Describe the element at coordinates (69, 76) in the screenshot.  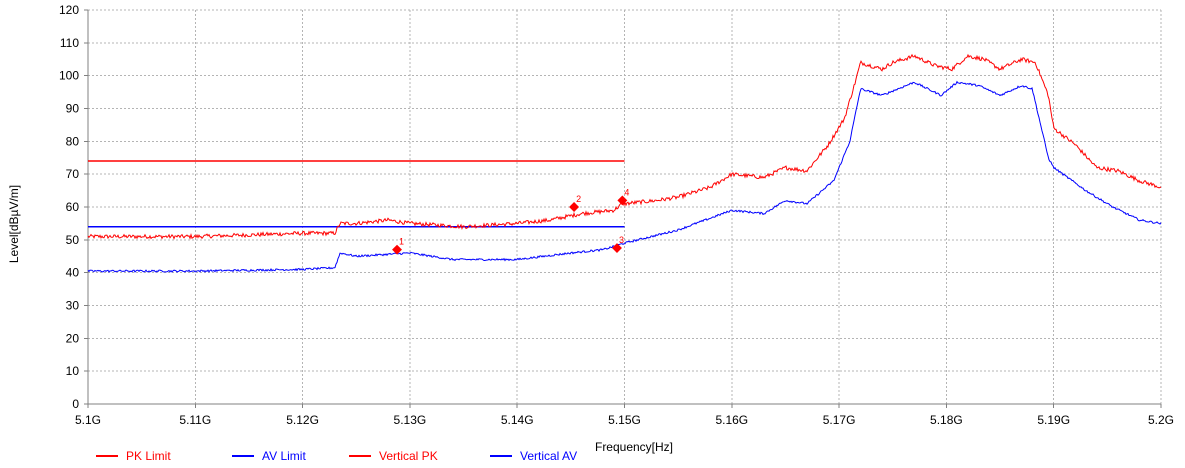
I see `y-tick-label: 100` at that location.